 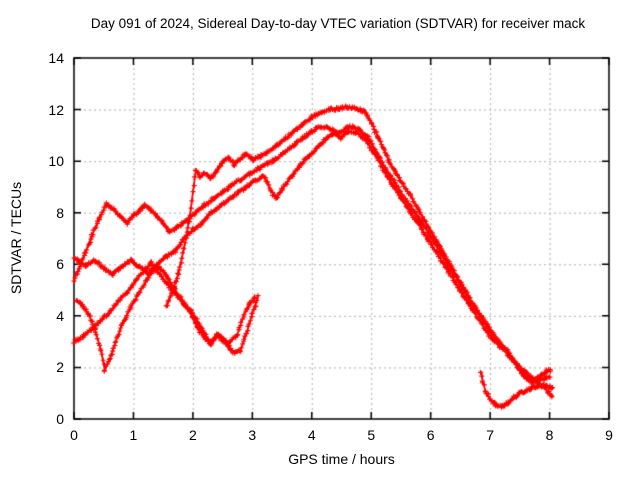 What do you see at coordinates (60, 212) in the screenshot?
I see `y-tick-label: 8` at bounding box center [60, 212].